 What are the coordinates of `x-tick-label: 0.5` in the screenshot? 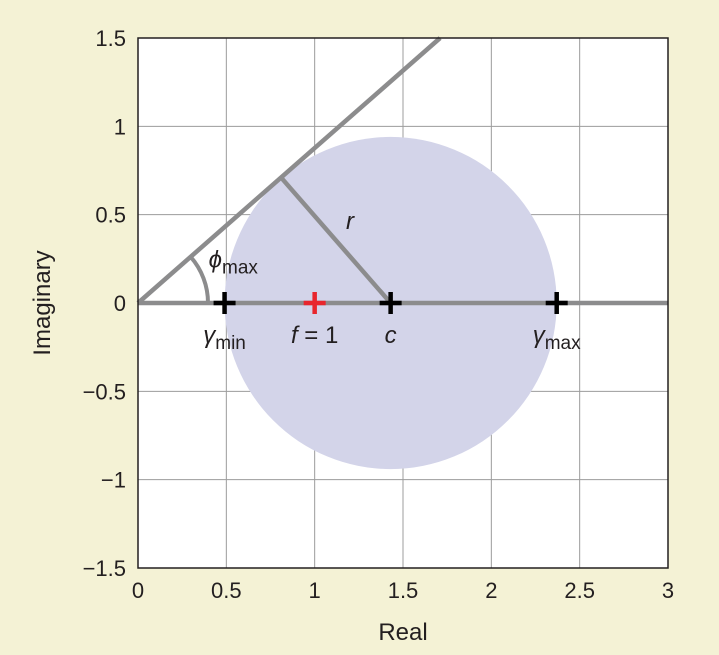 It's located at (226, 590).